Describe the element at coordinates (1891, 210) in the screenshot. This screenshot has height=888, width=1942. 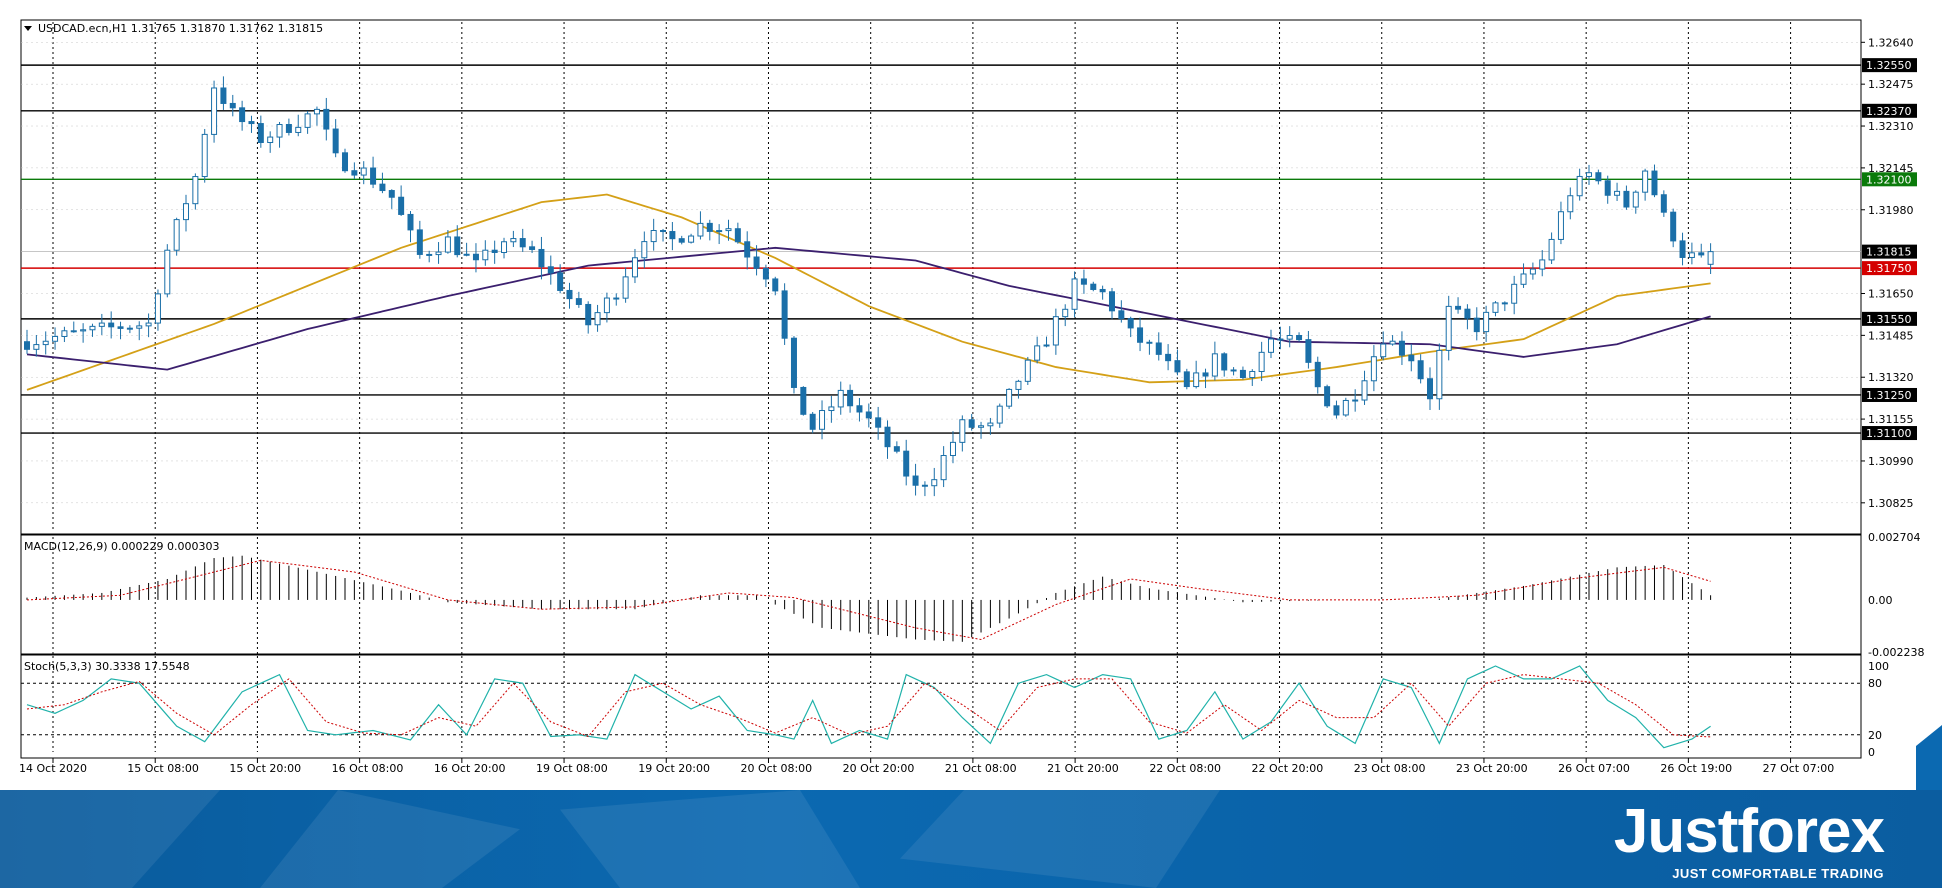
I see `price-tick-label: 1.31980` at that location.